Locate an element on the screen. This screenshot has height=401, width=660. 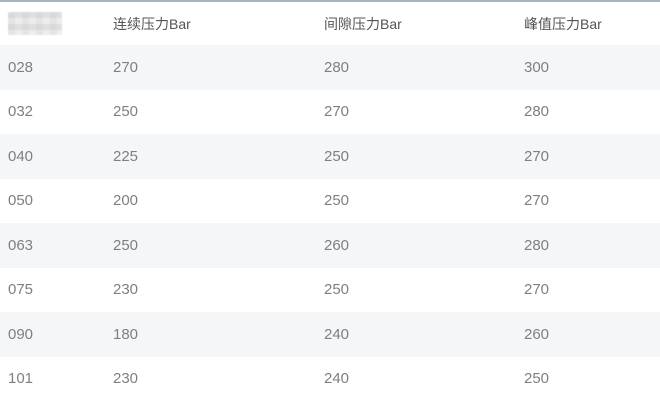
table-row: 040 225 250 270 is located at coordinates (330, 156).